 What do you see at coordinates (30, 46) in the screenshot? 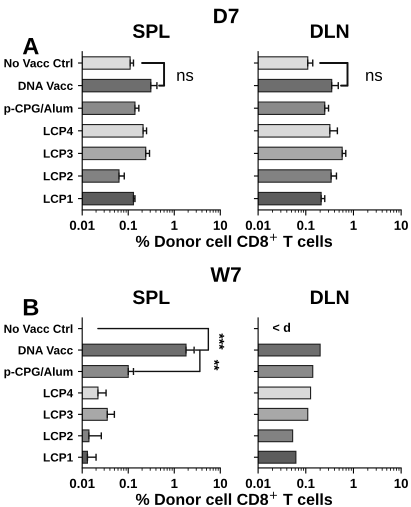
I see `text: A` at bounding box center [30, 46].